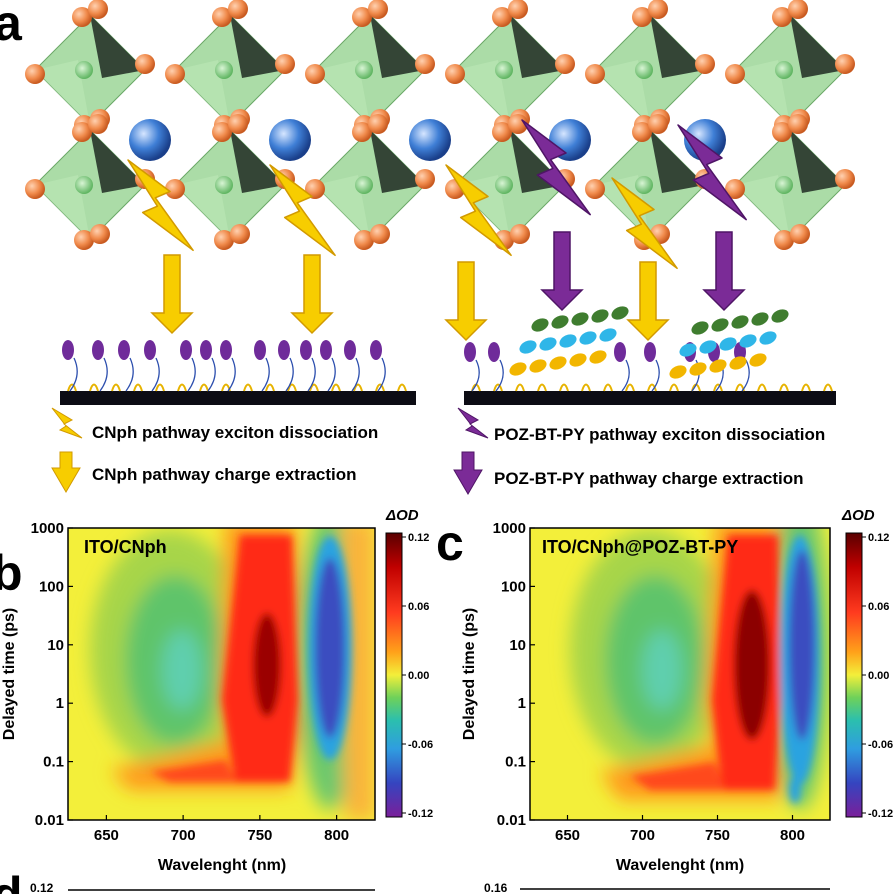 This screenshot has height=894, width=894. I want to click on cnph-arrow-icon, so click(66, 472).